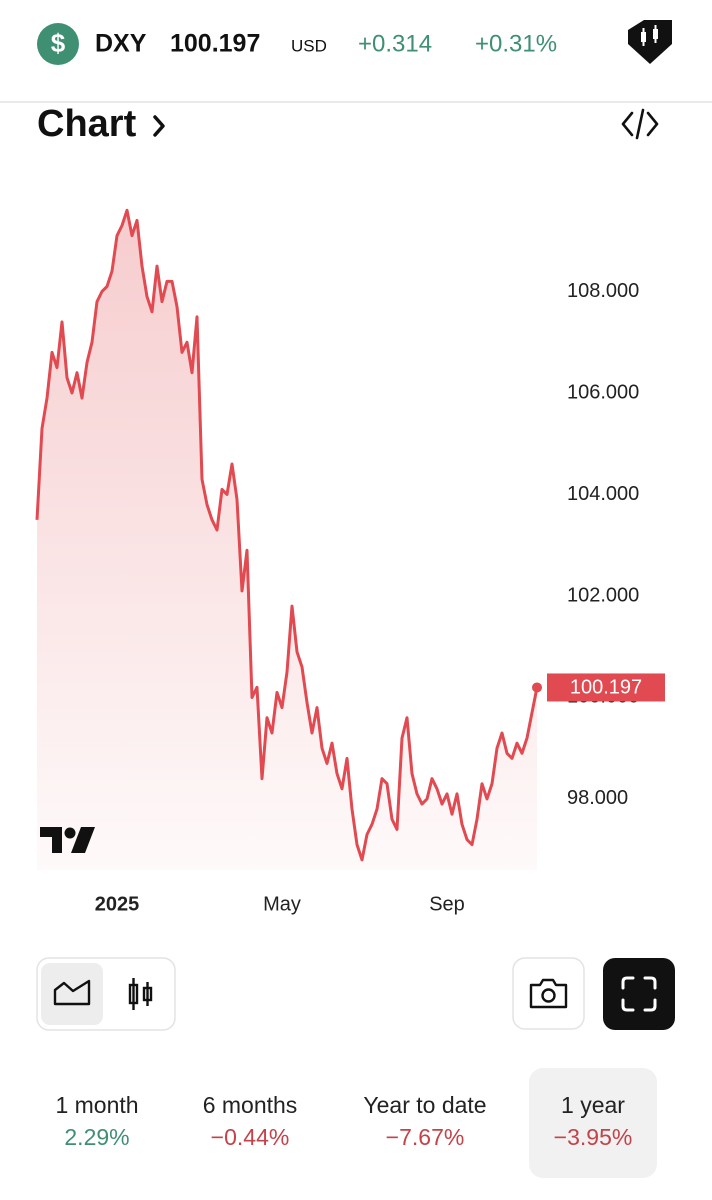 Image resolution: width=712 pixels, height=1200 pixels. What do you see at coordinates (215, 44) in the screenshot?
I see `price: 100.197` at bounding box center [215, 44].